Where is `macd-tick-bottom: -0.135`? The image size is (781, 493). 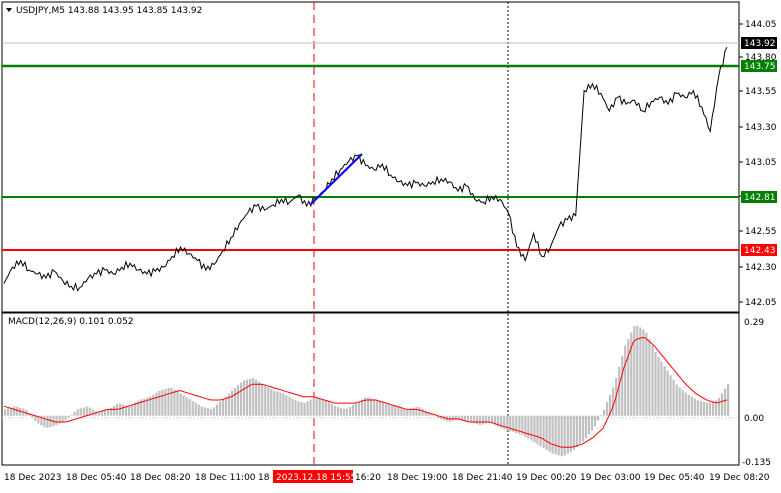
macd-tick-bottom: -0.135 is located at coordinates (756, 463).